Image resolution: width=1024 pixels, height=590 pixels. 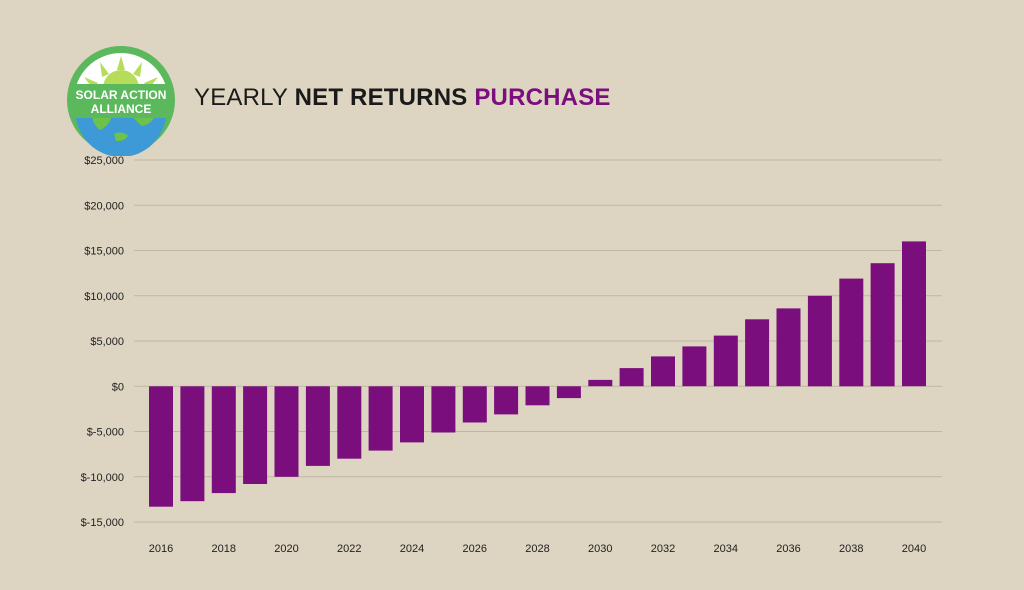 What do you see at coordinates (286, 549) in the screenshot?
I see `x-tick-label: 2020` at bounding box center [286, 549].